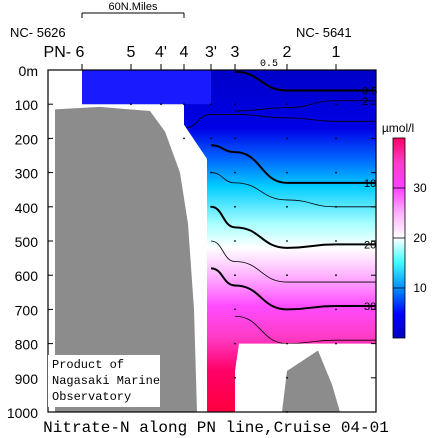  I want to click on y-tick-label: 600, so click(27, 276).